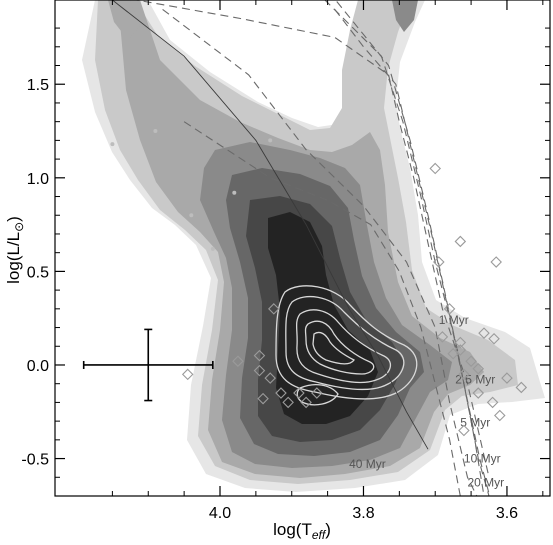 The width and height of the screenshot is (553, 545). What do you see at coordinates (35, 460) in the screenshot?
I see `y-tick-label-0: -0.5` at bounding box center [35, 460].